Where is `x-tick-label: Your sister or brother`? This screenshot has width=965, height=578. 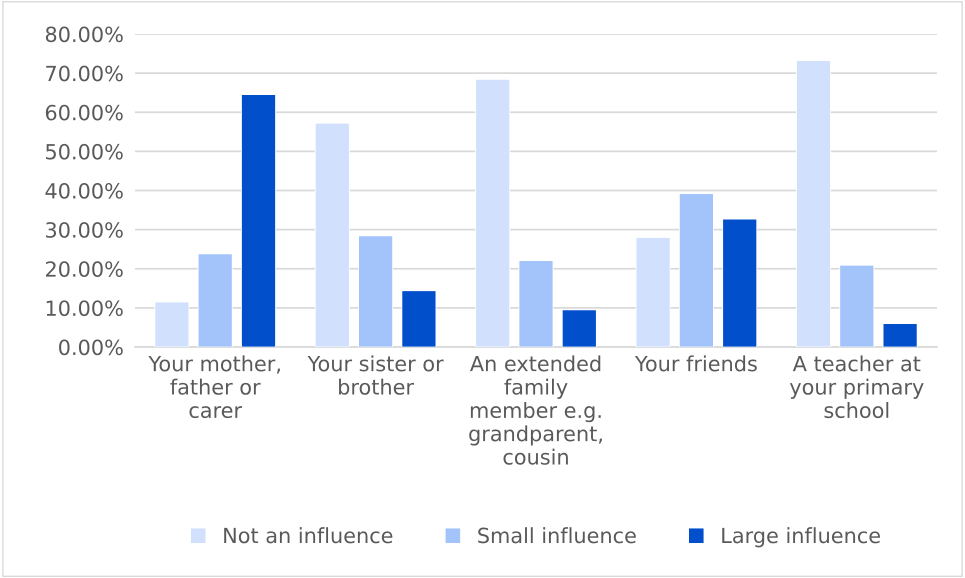
x-tick-label: Your sister or brother is located at coordinates (376, 375).